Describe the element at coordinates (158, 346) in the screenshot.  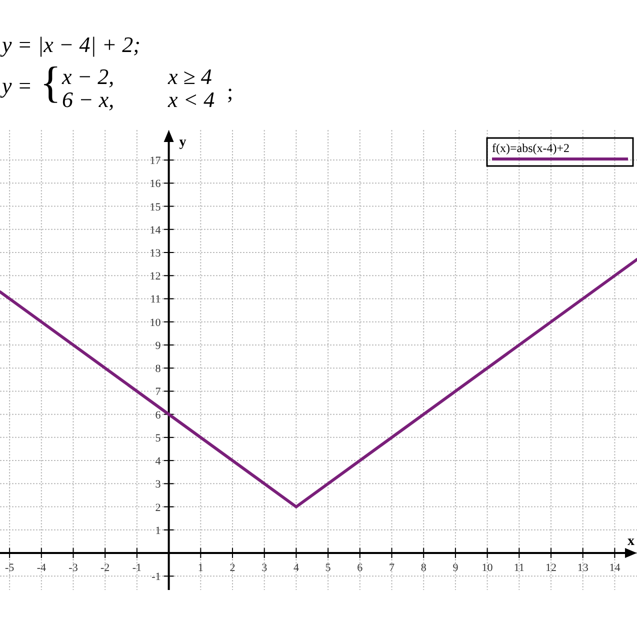
I see `y-tick-label: 9` at that location.